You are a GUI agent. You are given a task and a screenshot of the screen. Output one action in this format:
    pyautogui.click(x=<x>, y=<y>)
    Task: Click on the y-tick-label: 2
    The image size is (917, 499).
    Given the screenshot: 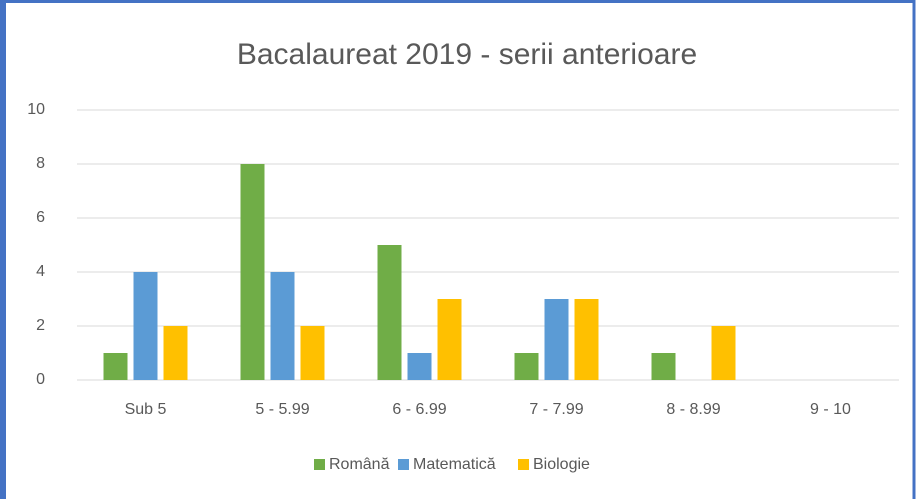 What is the action you would take?
    pyautogui.click(x=40, y=325)
    